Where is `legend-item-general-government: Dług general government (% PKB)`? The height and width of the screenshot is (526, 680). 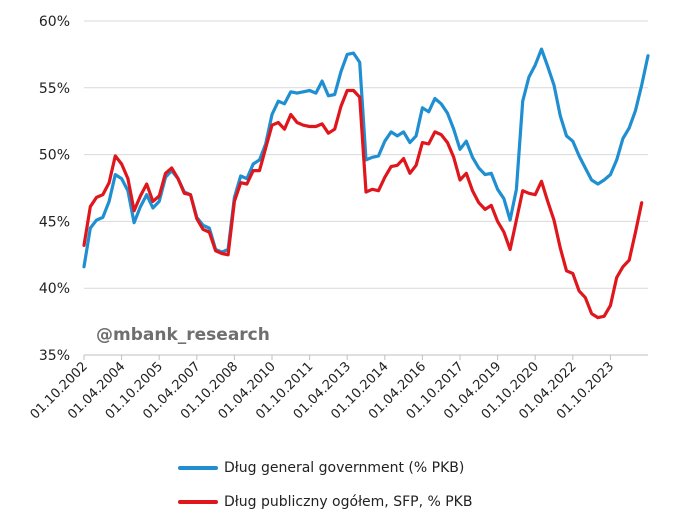
legend-item-general-government: Dług general government (% PKB) is located at coordinates (325, 468).